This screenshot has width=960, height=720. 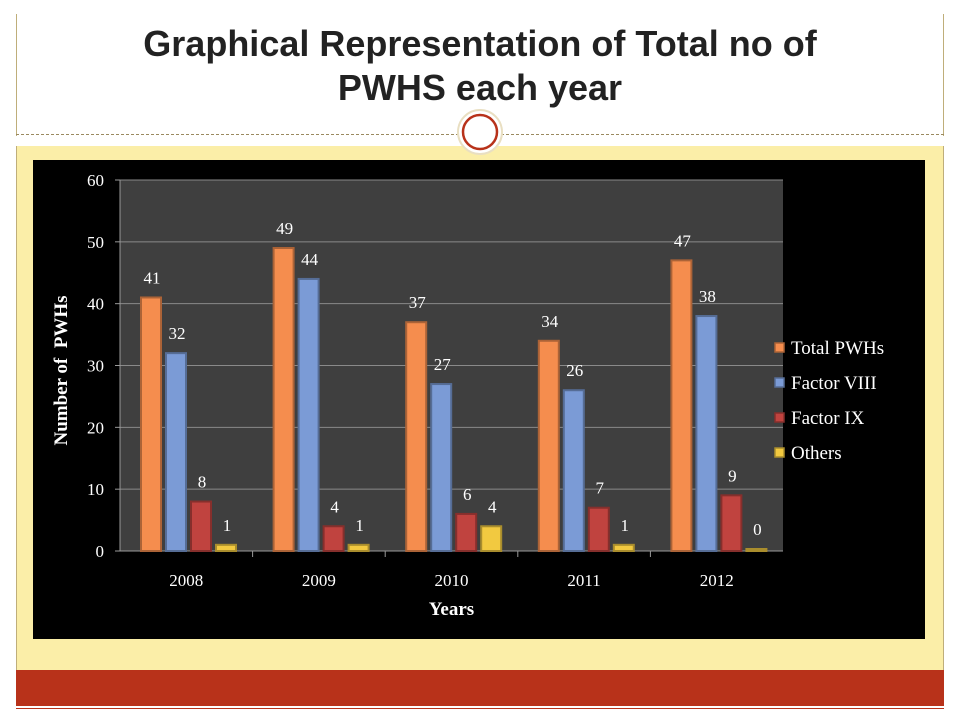 What do you see at coordinates (186, 580) in the screenshot?
I see `x-tick-label: 2008` at bounding box center [186, 580].